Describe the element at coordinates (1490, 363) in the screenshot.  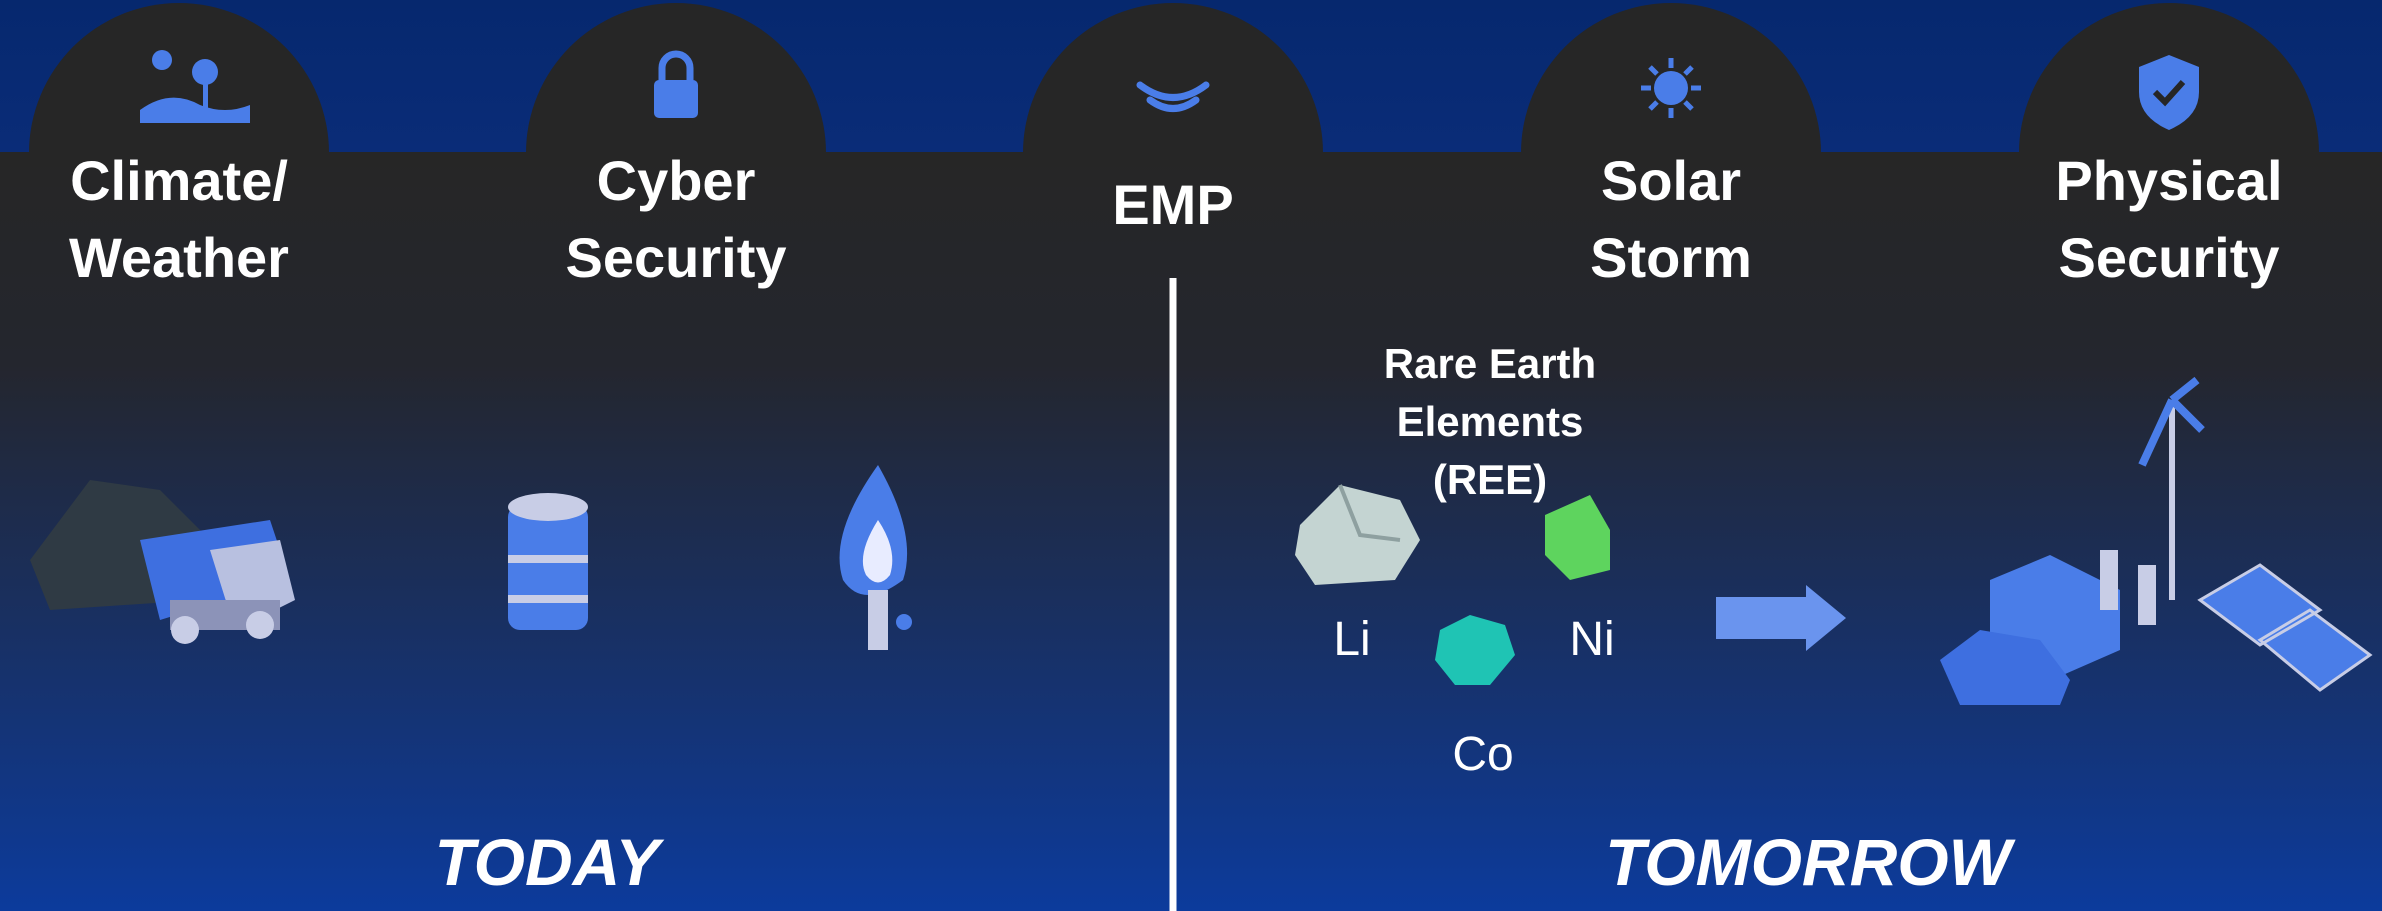
I see `ree-title: Rare Earth` at that location.